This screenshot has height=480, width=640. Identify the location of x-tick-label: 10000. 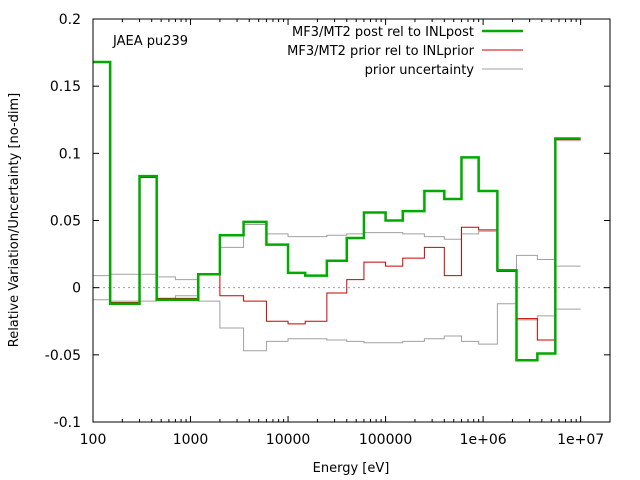
(288, 440).